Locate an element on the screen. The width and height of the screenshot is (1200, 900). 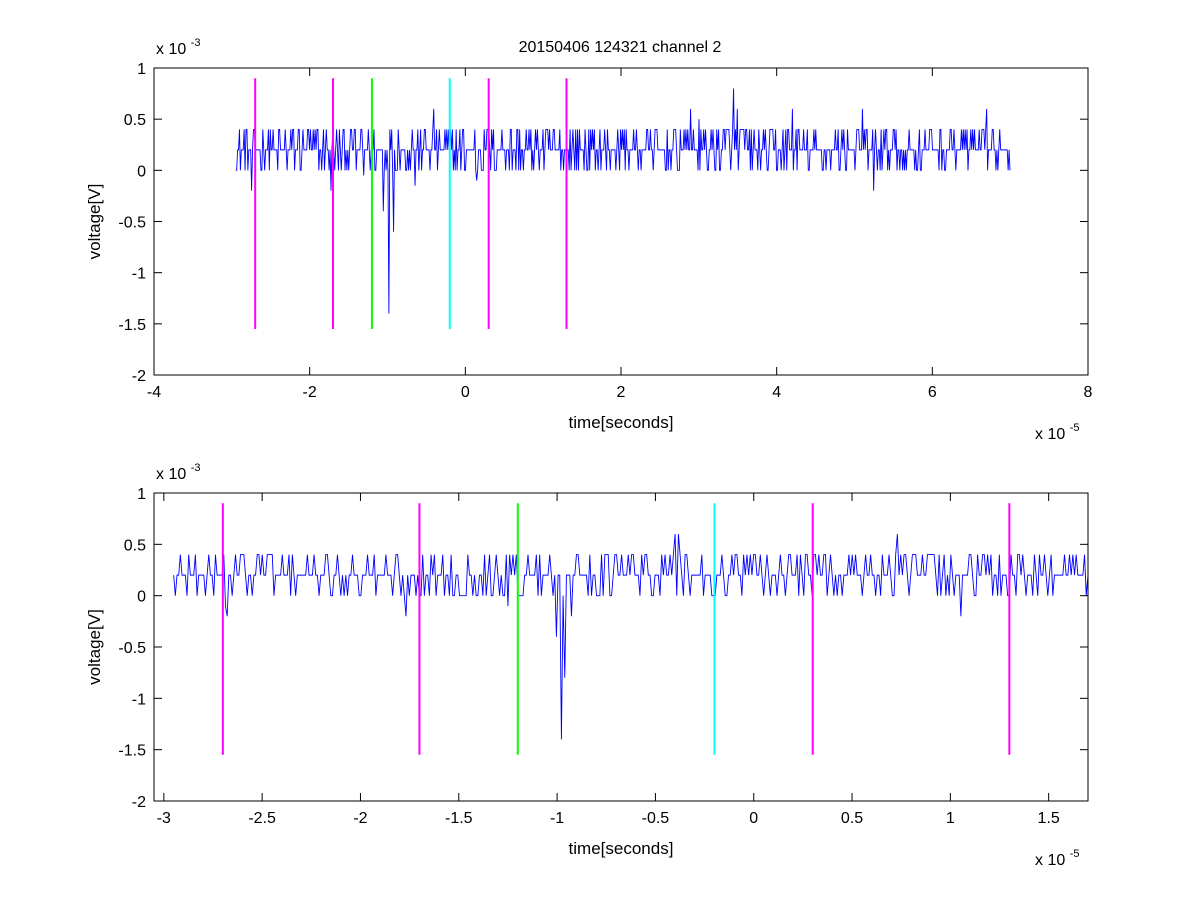
x-tick-label: -4 is located at coordinates (154, 392).